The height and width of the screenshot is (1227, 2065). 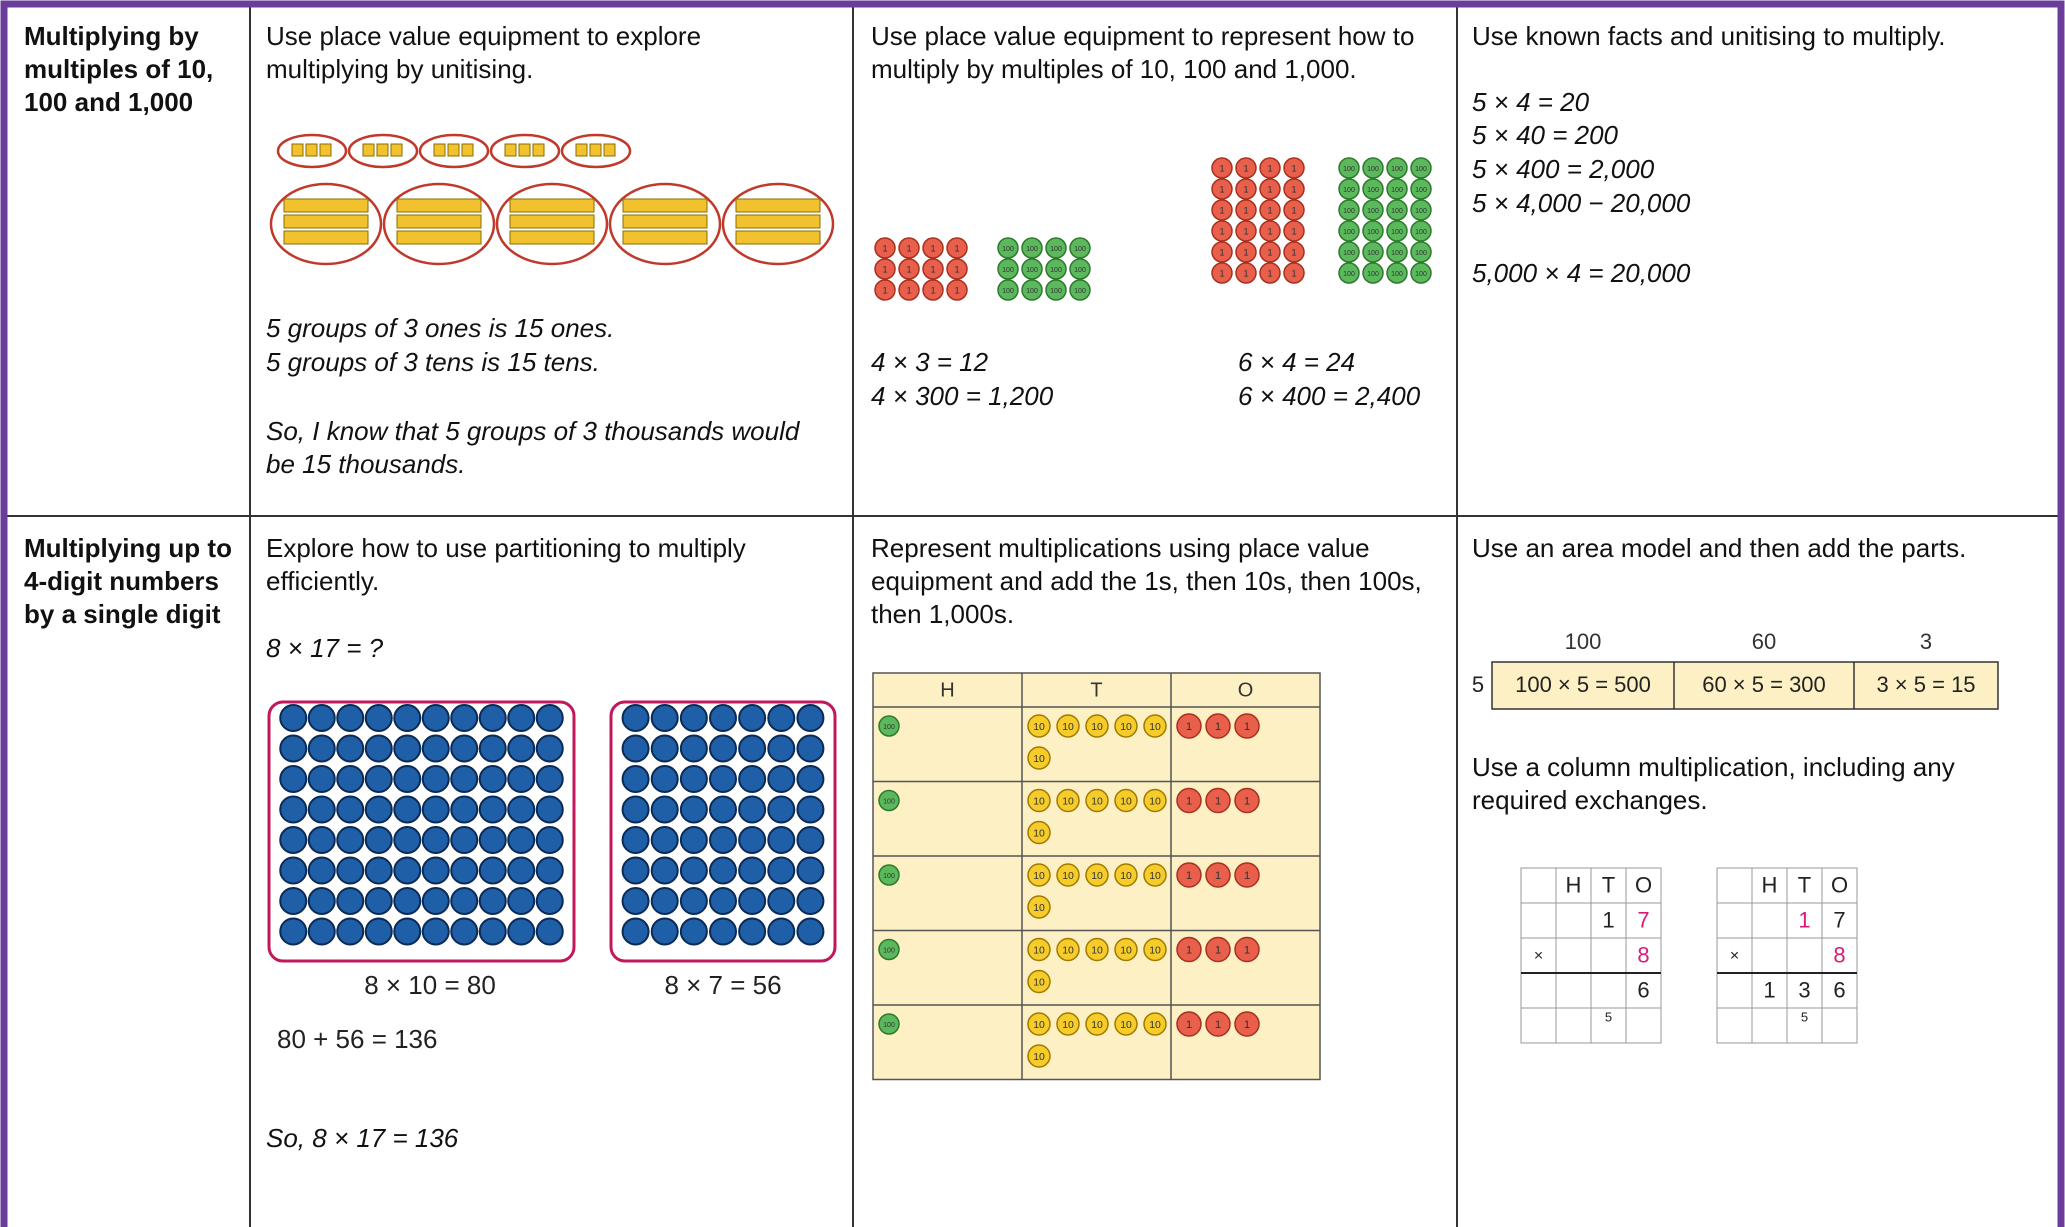 What do you see at coordinates (326, 205) in the screenshot?
I see `tens-rod` at bounding box center [326, 205].